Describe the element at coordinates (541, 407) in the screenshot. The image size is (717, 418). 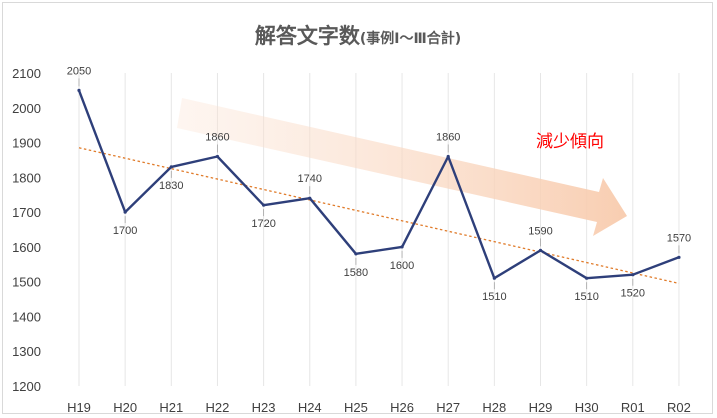
I see `x-tick-label: H29` at that location.